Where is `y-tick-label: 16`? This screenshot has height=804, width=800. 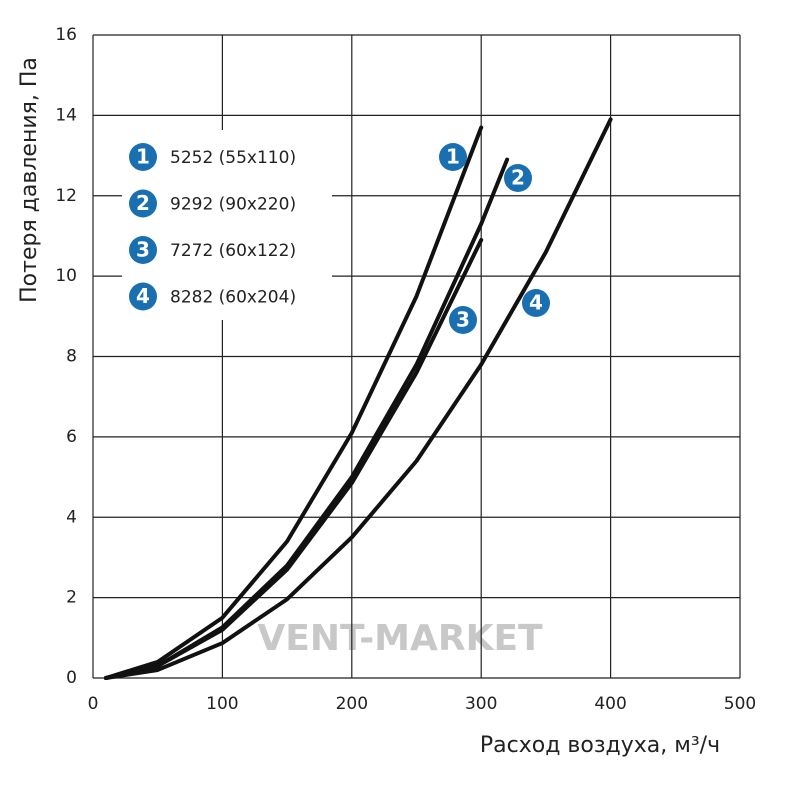
y-tick-label: 16 is located at coordinates (66, 35).